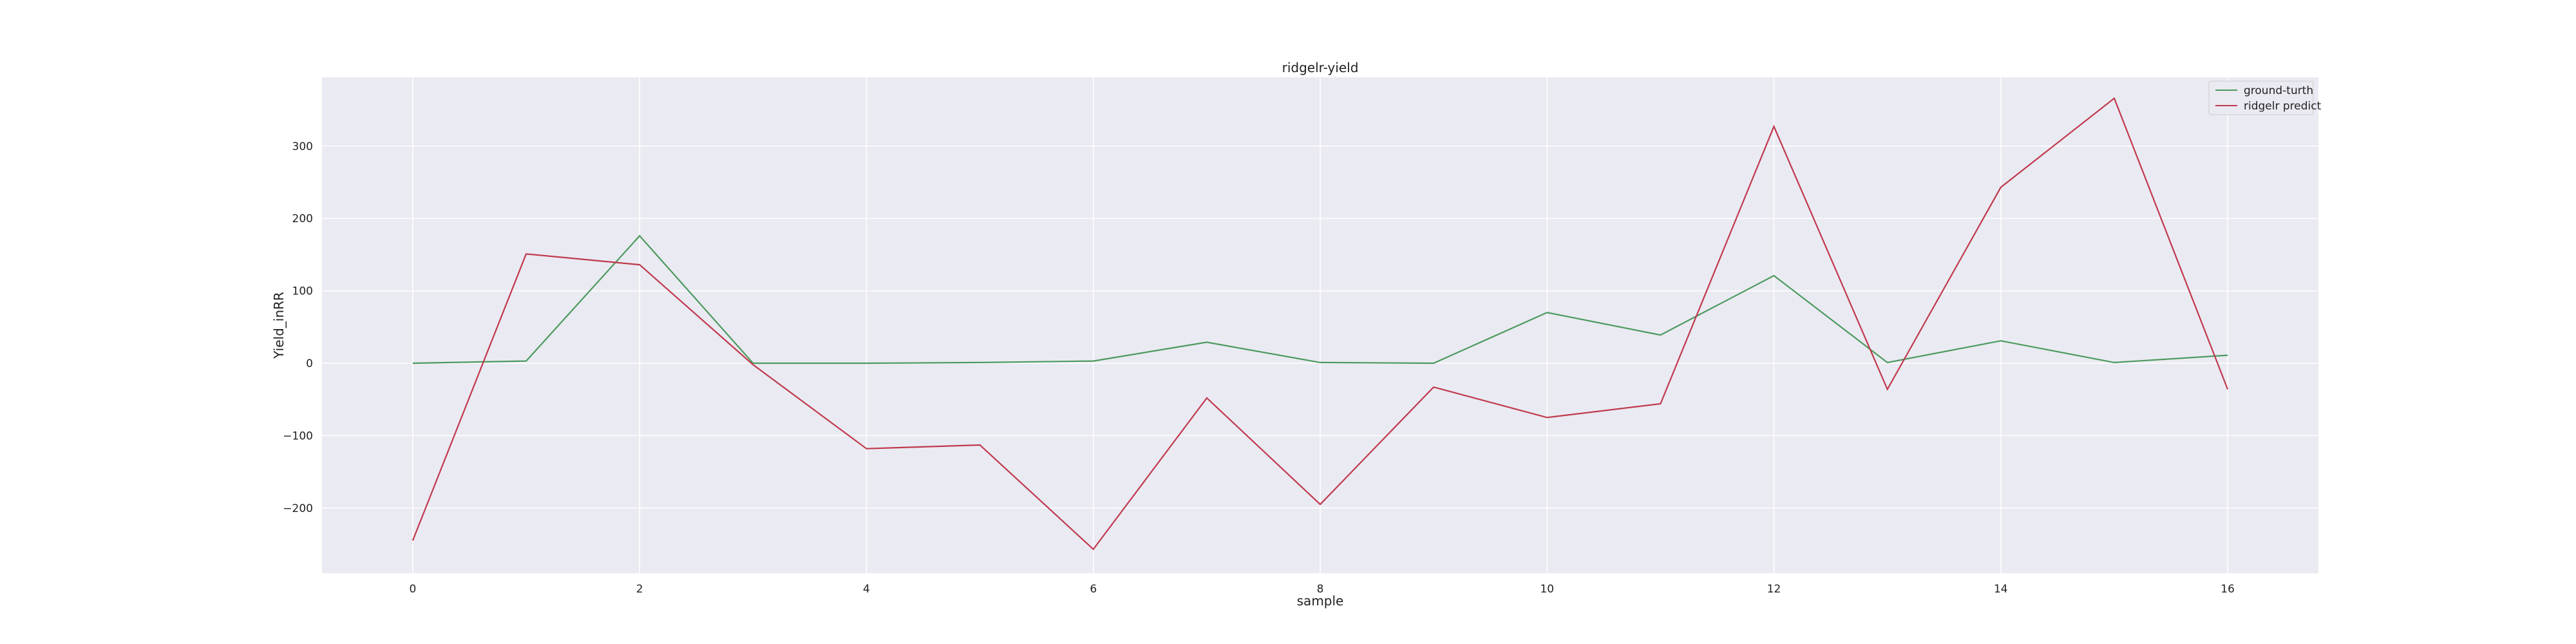 Image resolution: width=2576 pixels, height=644 pixels. Describe the element at coordinates (309, 364) in the screenshot. I see `y-tick-label: 0` at that location.